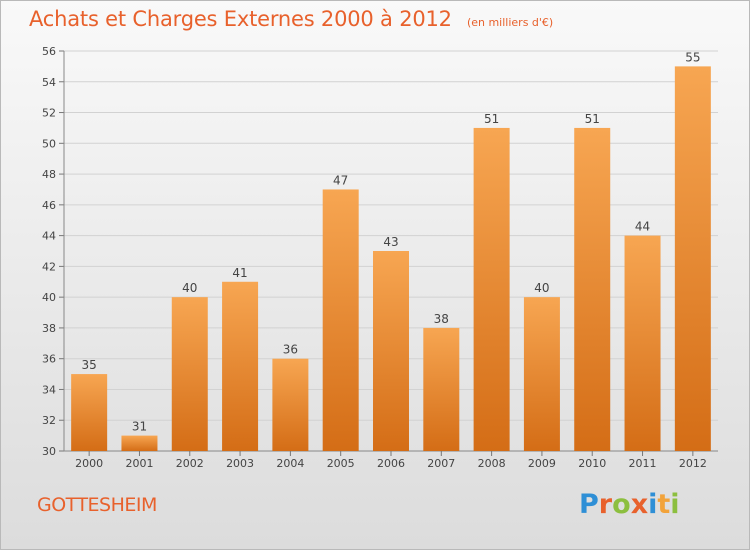 The image size is (750, 550). I want to click on y-tick-label: 44, so click(49, 236).